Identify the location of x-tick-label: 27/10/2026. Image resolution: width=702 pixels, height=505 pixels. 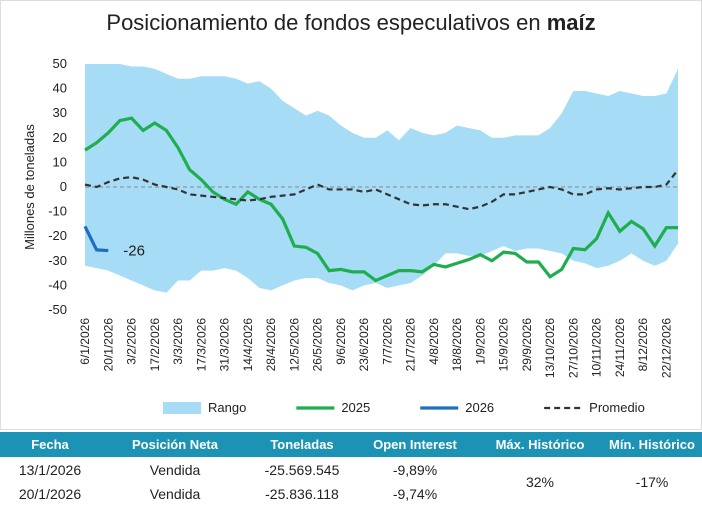
(573, 348).